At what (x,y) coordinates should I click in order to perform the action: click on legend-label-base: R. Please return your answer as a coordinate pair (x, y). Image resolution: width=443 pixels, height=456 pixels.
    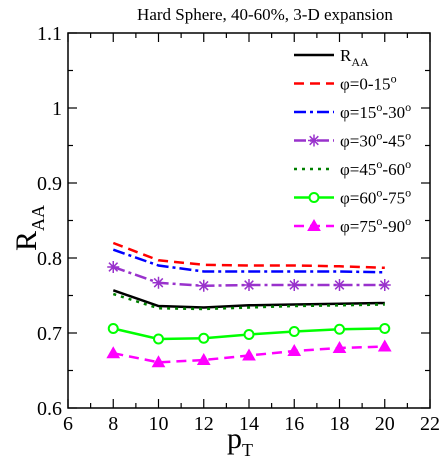
    Looking at the image, I should click on (346, 55).